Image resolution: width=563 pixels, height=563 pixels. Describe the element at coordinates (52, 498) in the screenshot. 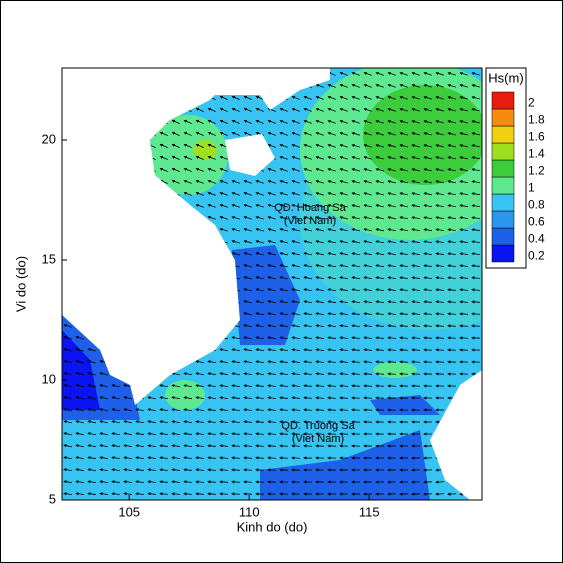

I see `y-tick-label: 5` at that location.